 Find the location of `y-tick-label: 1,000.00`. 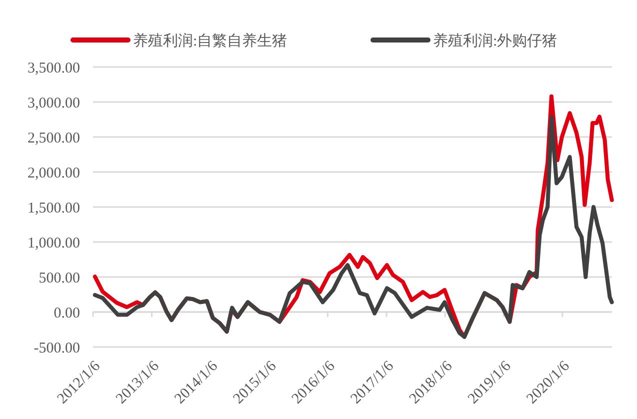

y-tick-label: 1,000.00 is located at coordinates (54, 243).